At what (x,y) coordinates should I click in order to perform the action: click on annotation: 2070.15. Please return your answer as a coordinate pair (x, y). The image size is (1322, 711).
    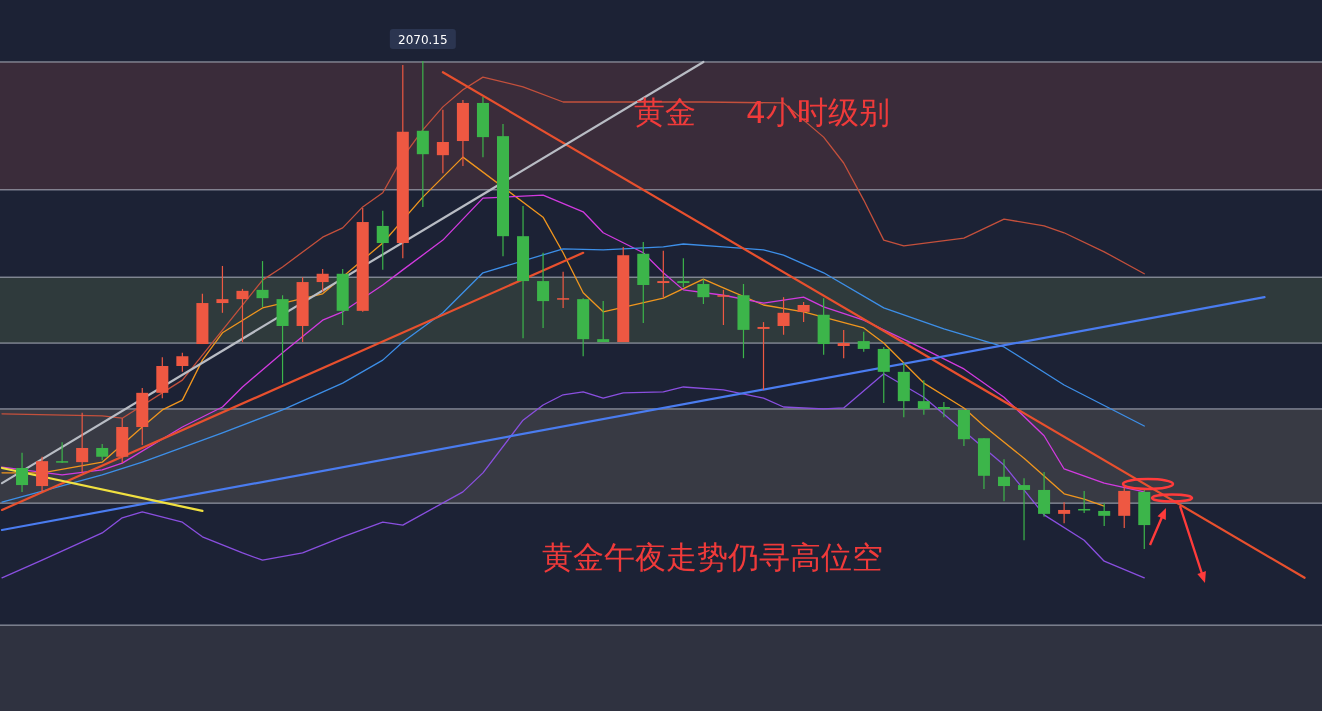
    Looking at the image, I should click on (423, 40).